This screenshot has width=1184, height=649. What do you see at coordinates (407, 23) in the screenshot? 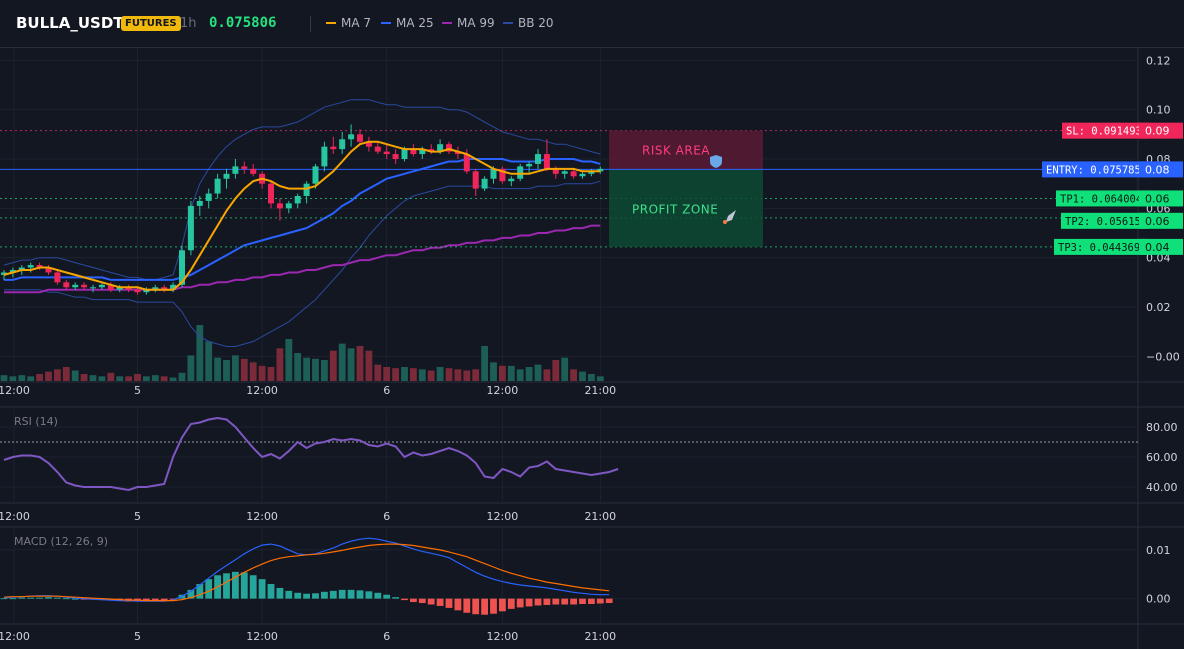
I see `legend-ma25: MA 25` at bounding box center [407, 23].